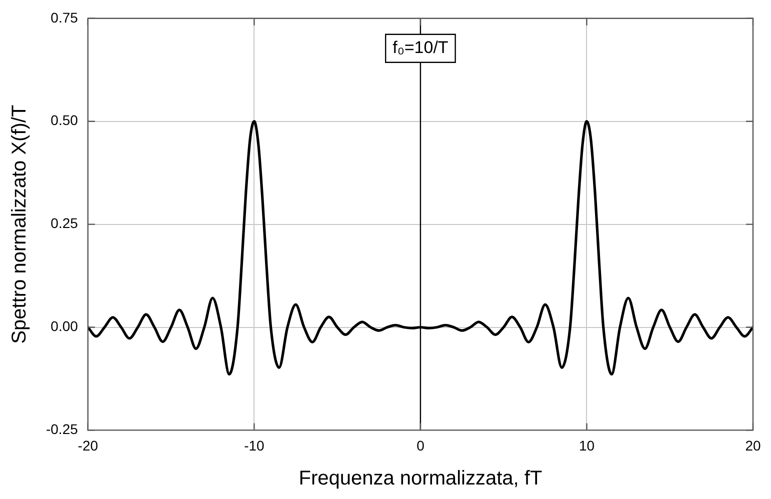 This screenshot has height=499, width=771. Describe the element at coordinates (64, 17) in the screenshot. I see `y-tick-label: 0.75` at that location.